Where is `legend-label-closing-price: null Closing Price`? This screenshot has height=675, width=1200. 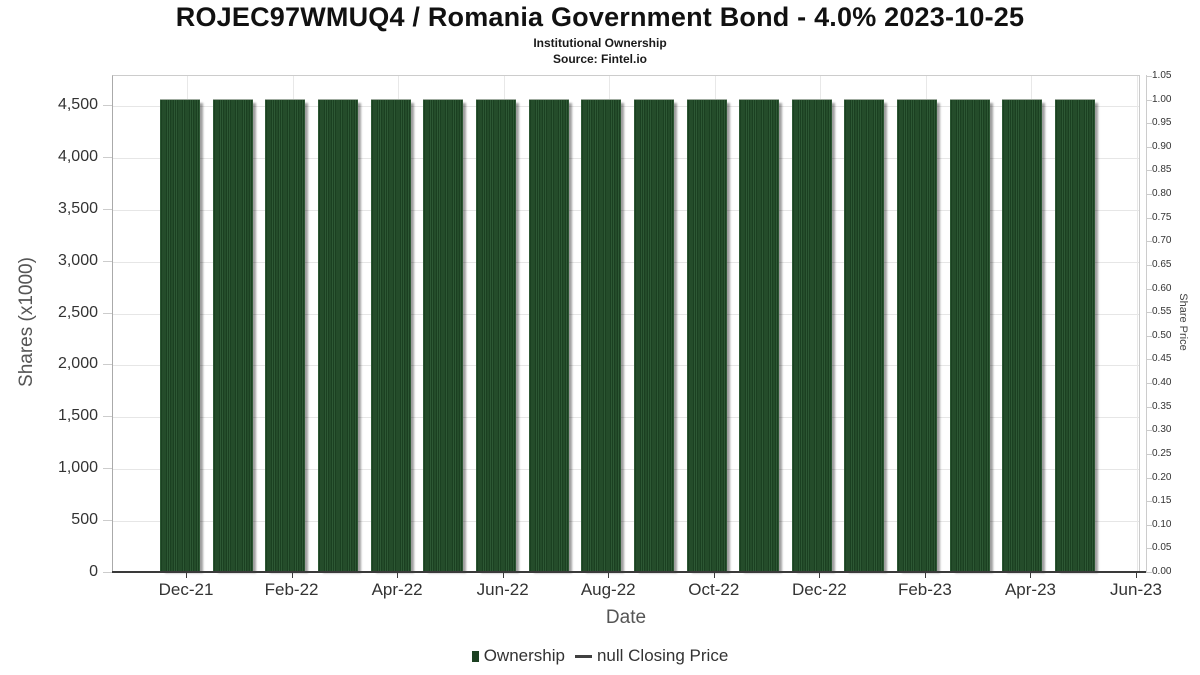
legend-label-closing-price: null Closing Price is located at coordinates (662, 655).